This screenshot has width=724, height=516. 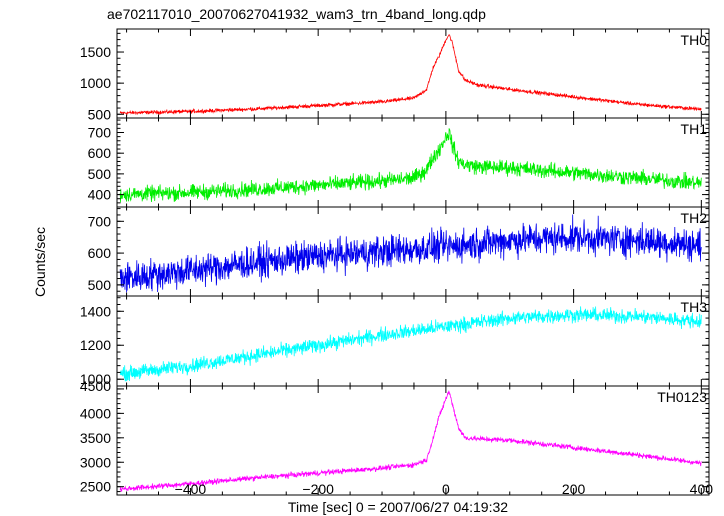 I want to click on panel-label: TH0123, so click(x=682, y=397).